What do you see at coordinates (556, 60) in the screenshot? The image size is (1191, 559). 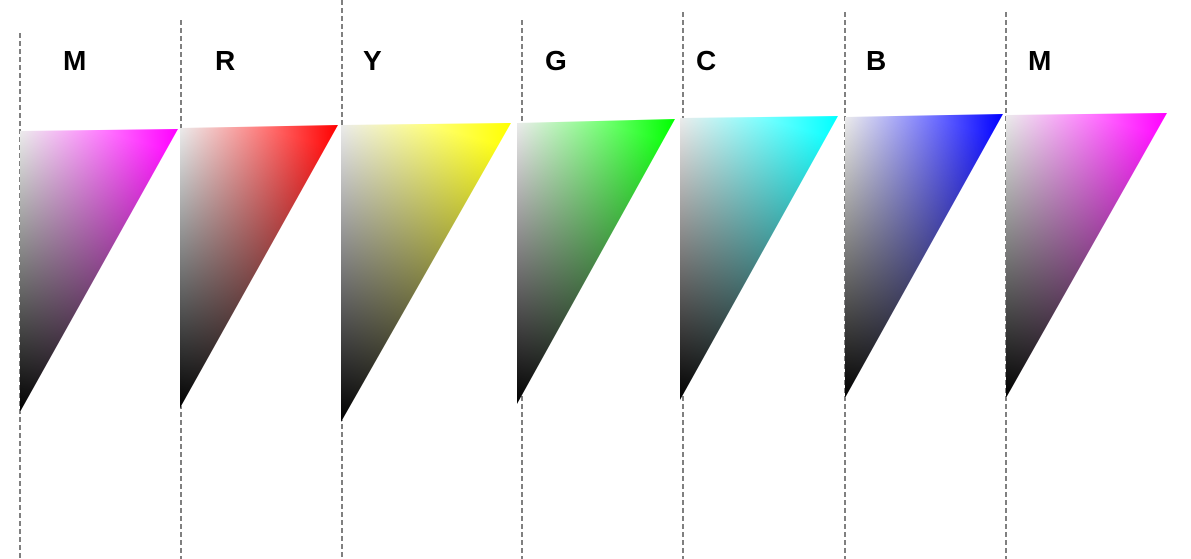 I see `hue-label: G` at bounding box center [556, 60].